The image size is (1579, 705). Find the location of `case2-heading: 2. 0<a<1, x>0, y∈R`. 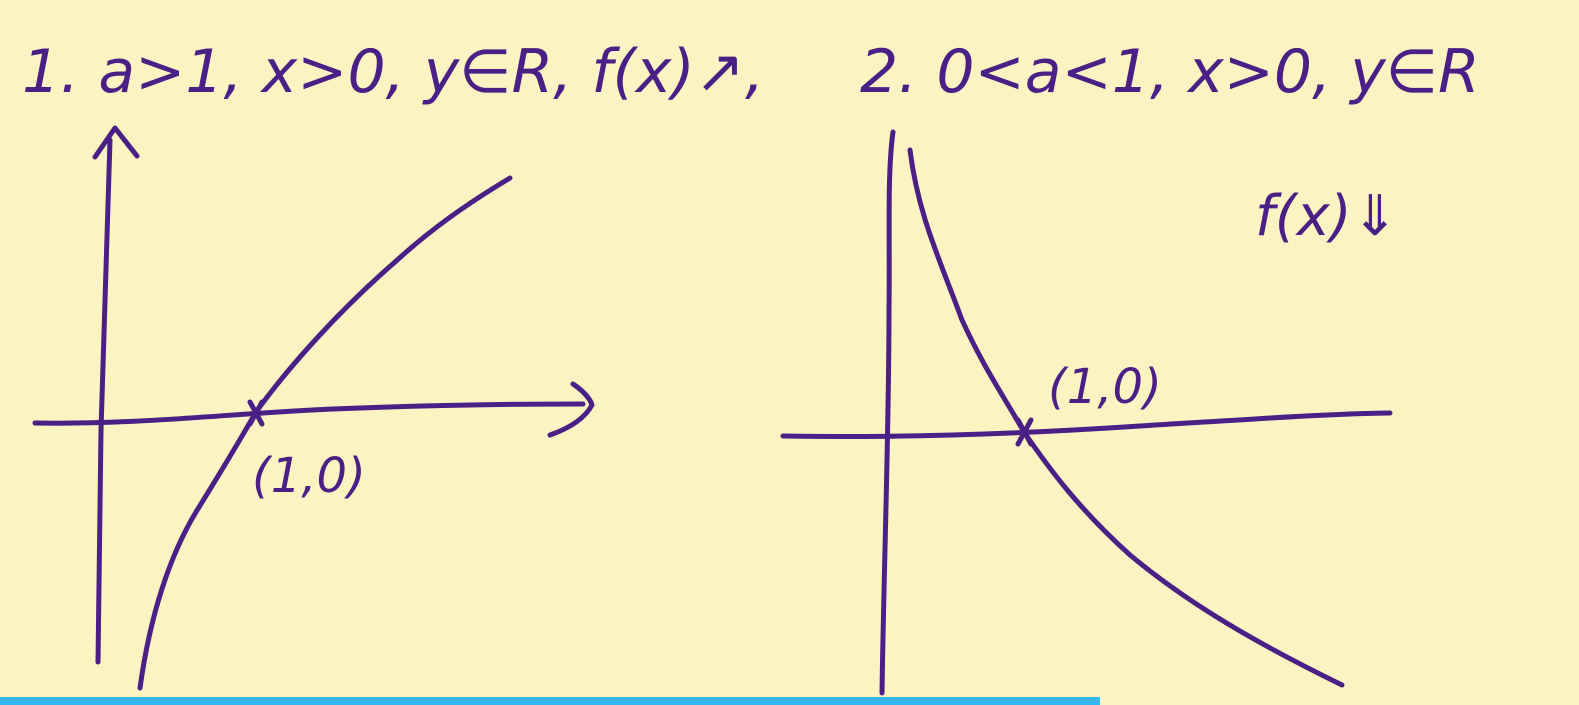

case2-heading: 2. 0<a<1, x>0, y∈R is located at coordinates (1170, 72).